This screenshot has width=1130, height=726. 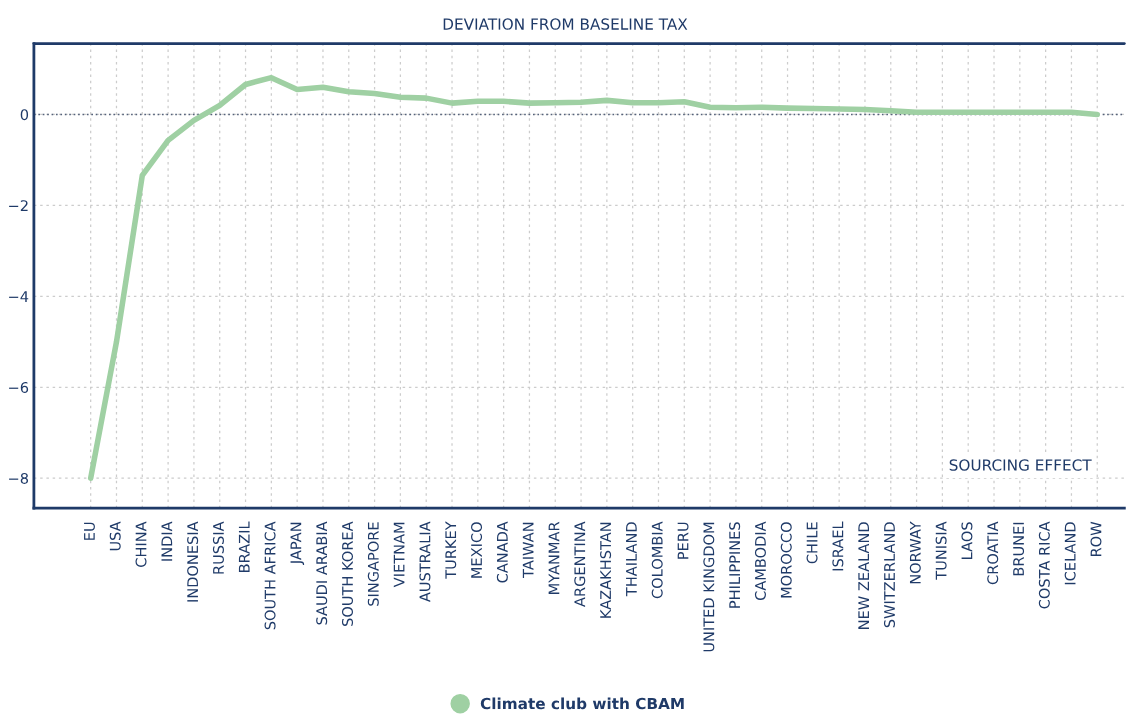 What do you see at coordinates (683, 540) in the screenshot?
I see `x-tick-label: PERU` at bounding box center [683, 540].